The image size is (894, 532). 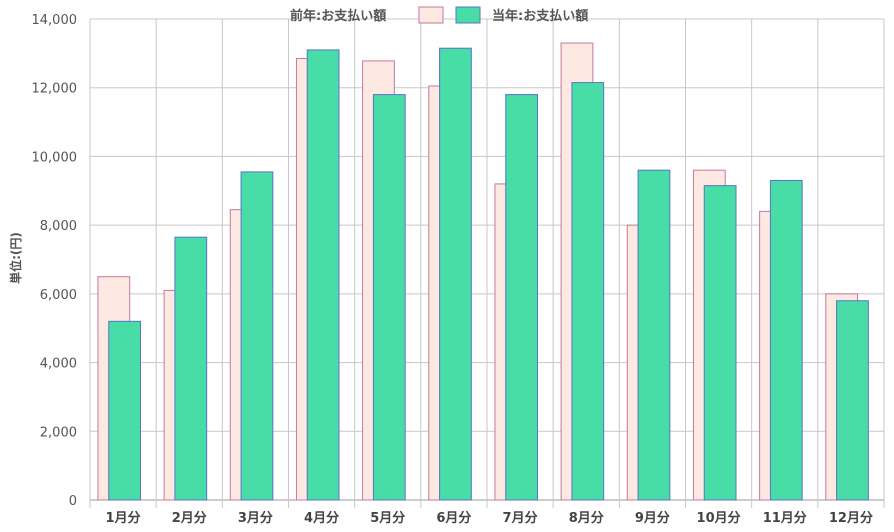 I want to click on legend-label: 当年:お支払い額, so click(x=540, y=16).